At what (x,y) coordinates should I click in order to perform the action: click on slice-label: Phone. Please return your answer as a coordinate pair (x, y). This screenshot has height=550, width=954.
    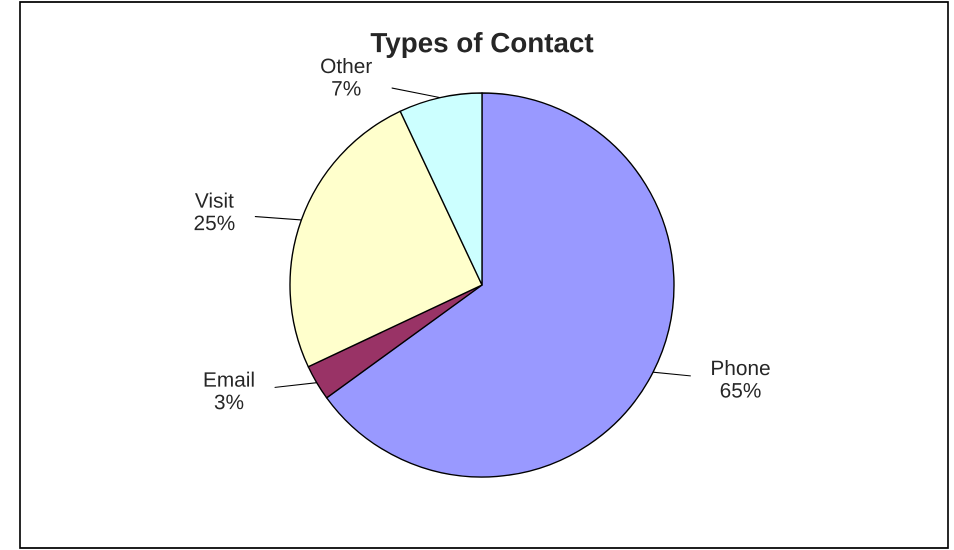
    Looking at the image, I should click on (741, 368).